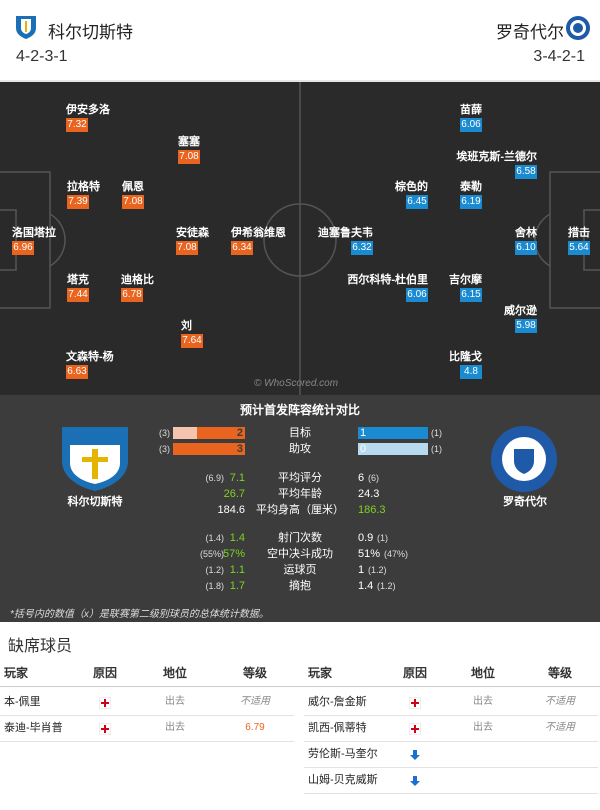 The height and width of the screenshot is (810, 600). Describe the element at coordinates (78, 202) in the screenshot. I see `player-rating: 7.39` at that location.